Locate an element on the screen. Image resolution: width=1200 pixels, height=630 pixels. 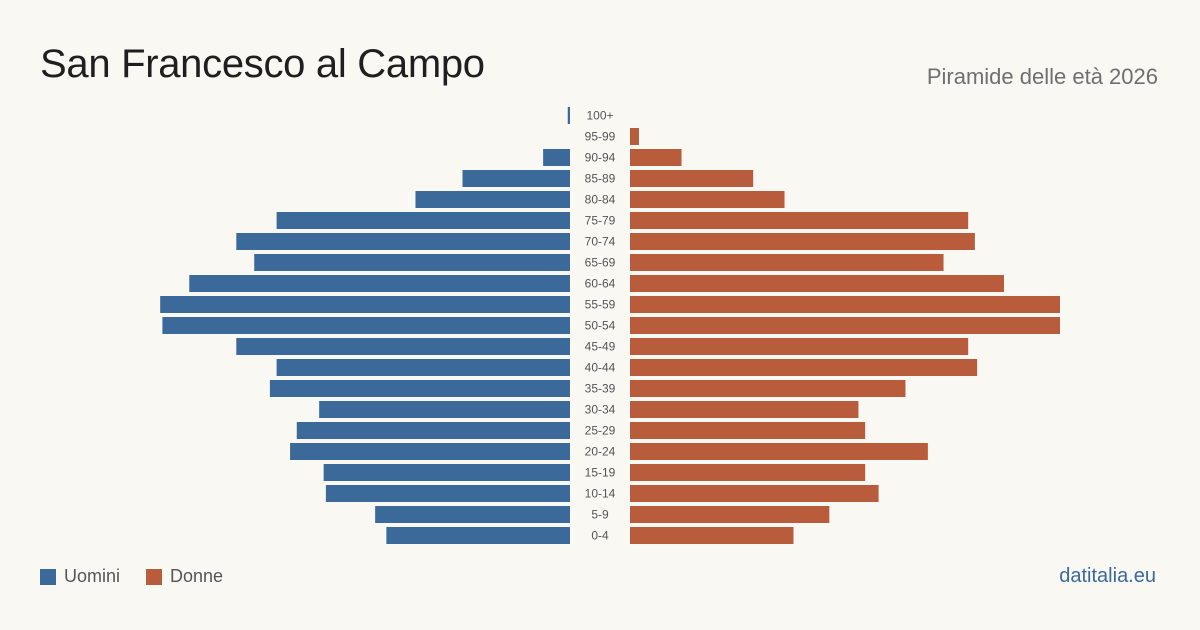
legend-item-men: Uomini is located at coordinates (80, 576).